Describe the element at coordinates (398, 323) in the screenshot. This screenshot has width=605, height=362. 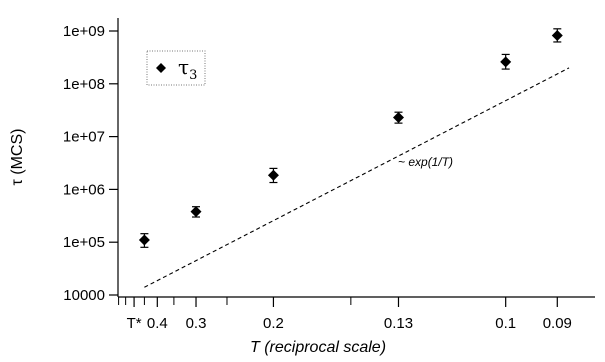
I see `x-tick-label: 0.13` at that location.